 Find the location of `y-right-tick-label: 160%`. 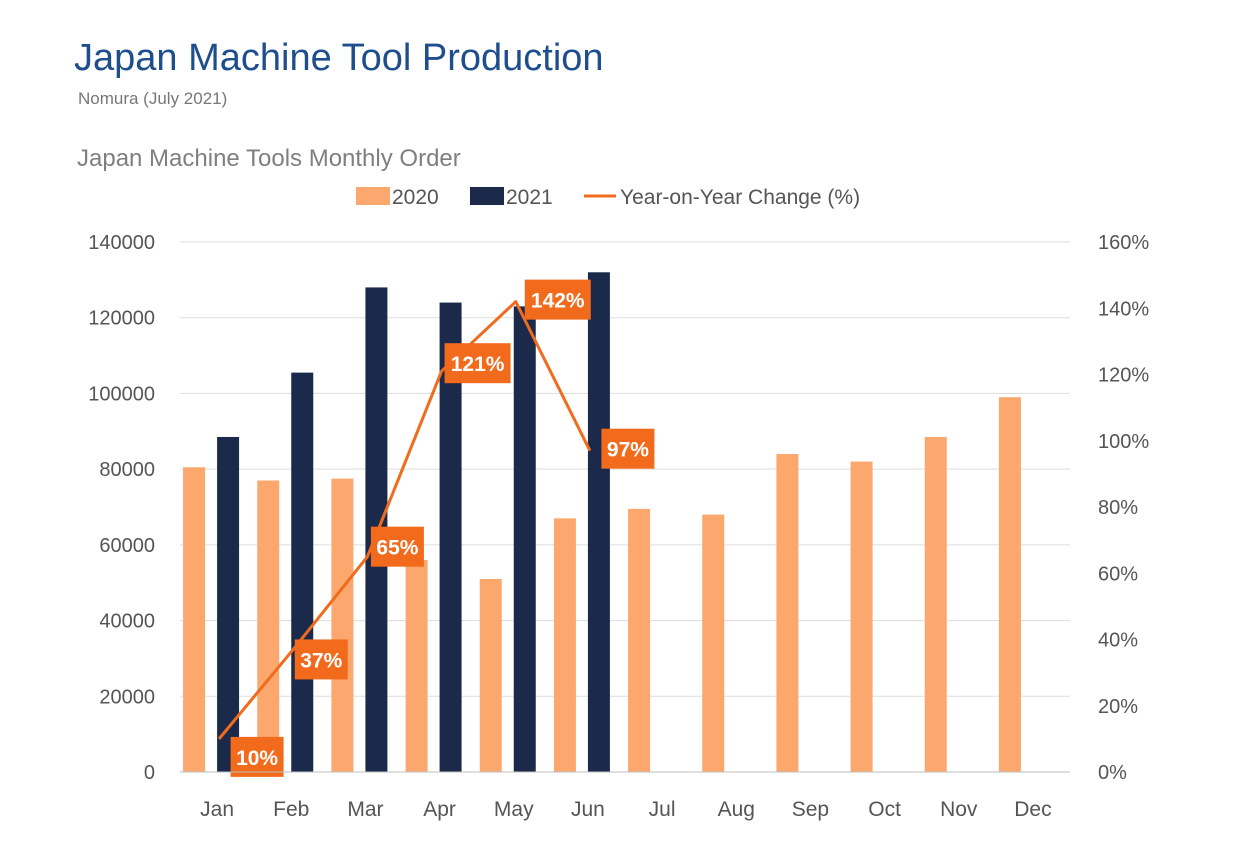

y-right-tick-label: 160% is located at coordinates (1123, 243).